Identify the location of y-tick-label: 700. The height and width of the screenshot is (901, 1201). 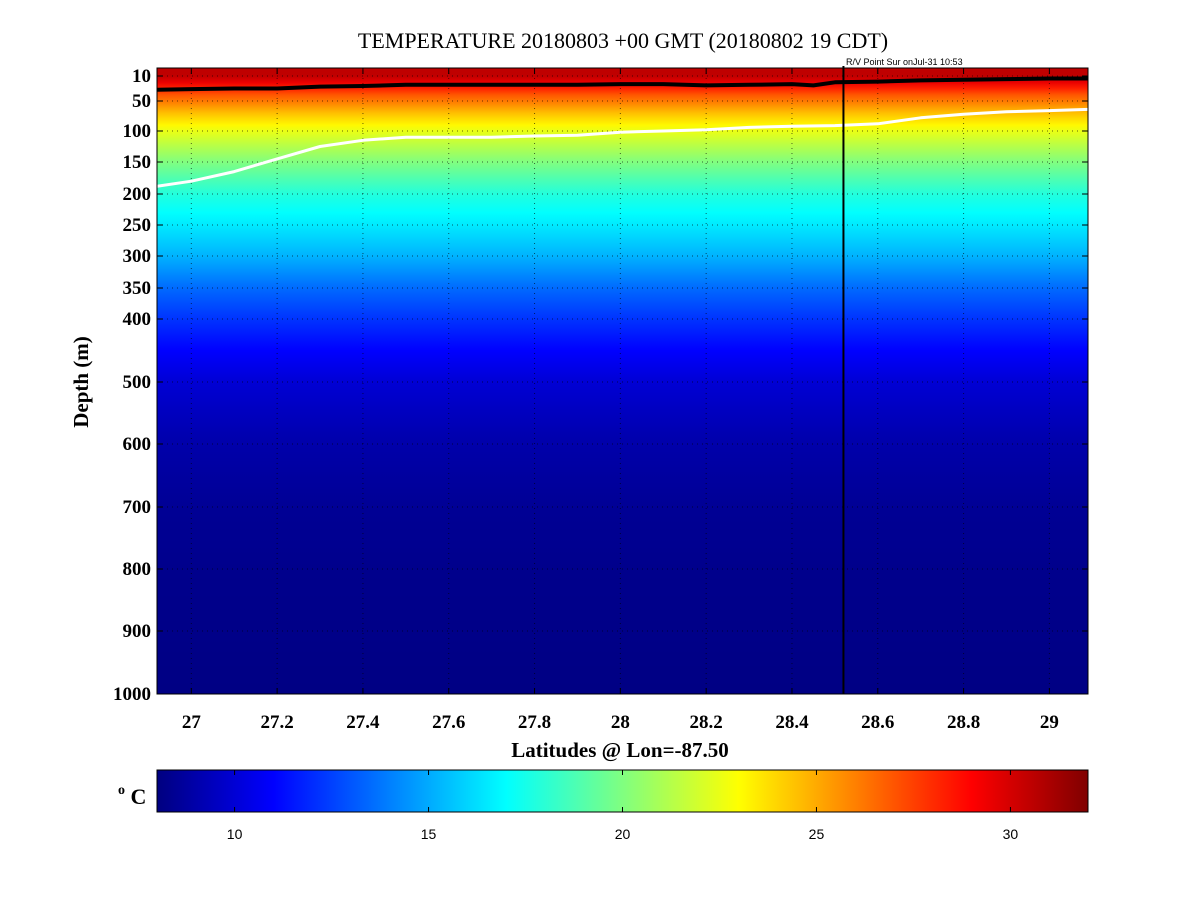
(137, 507).